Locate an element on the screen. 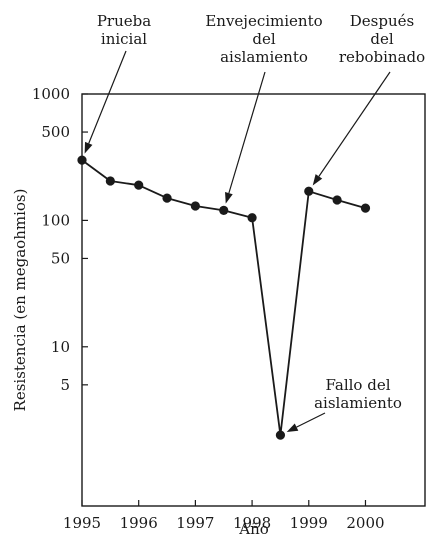  x-axis: 1995 1996 1997 1998 1999 2000 is located at coordinates (224, 516).